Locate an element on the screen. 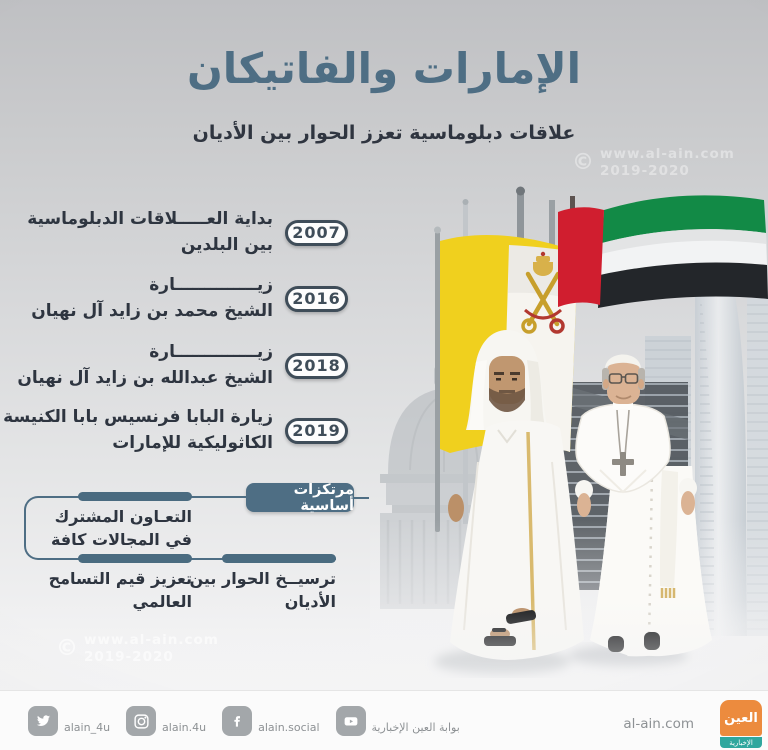 The image size is (768, 750). youtube-handle: بوابة العين الإخبارية is located at coordinates (415, 727).